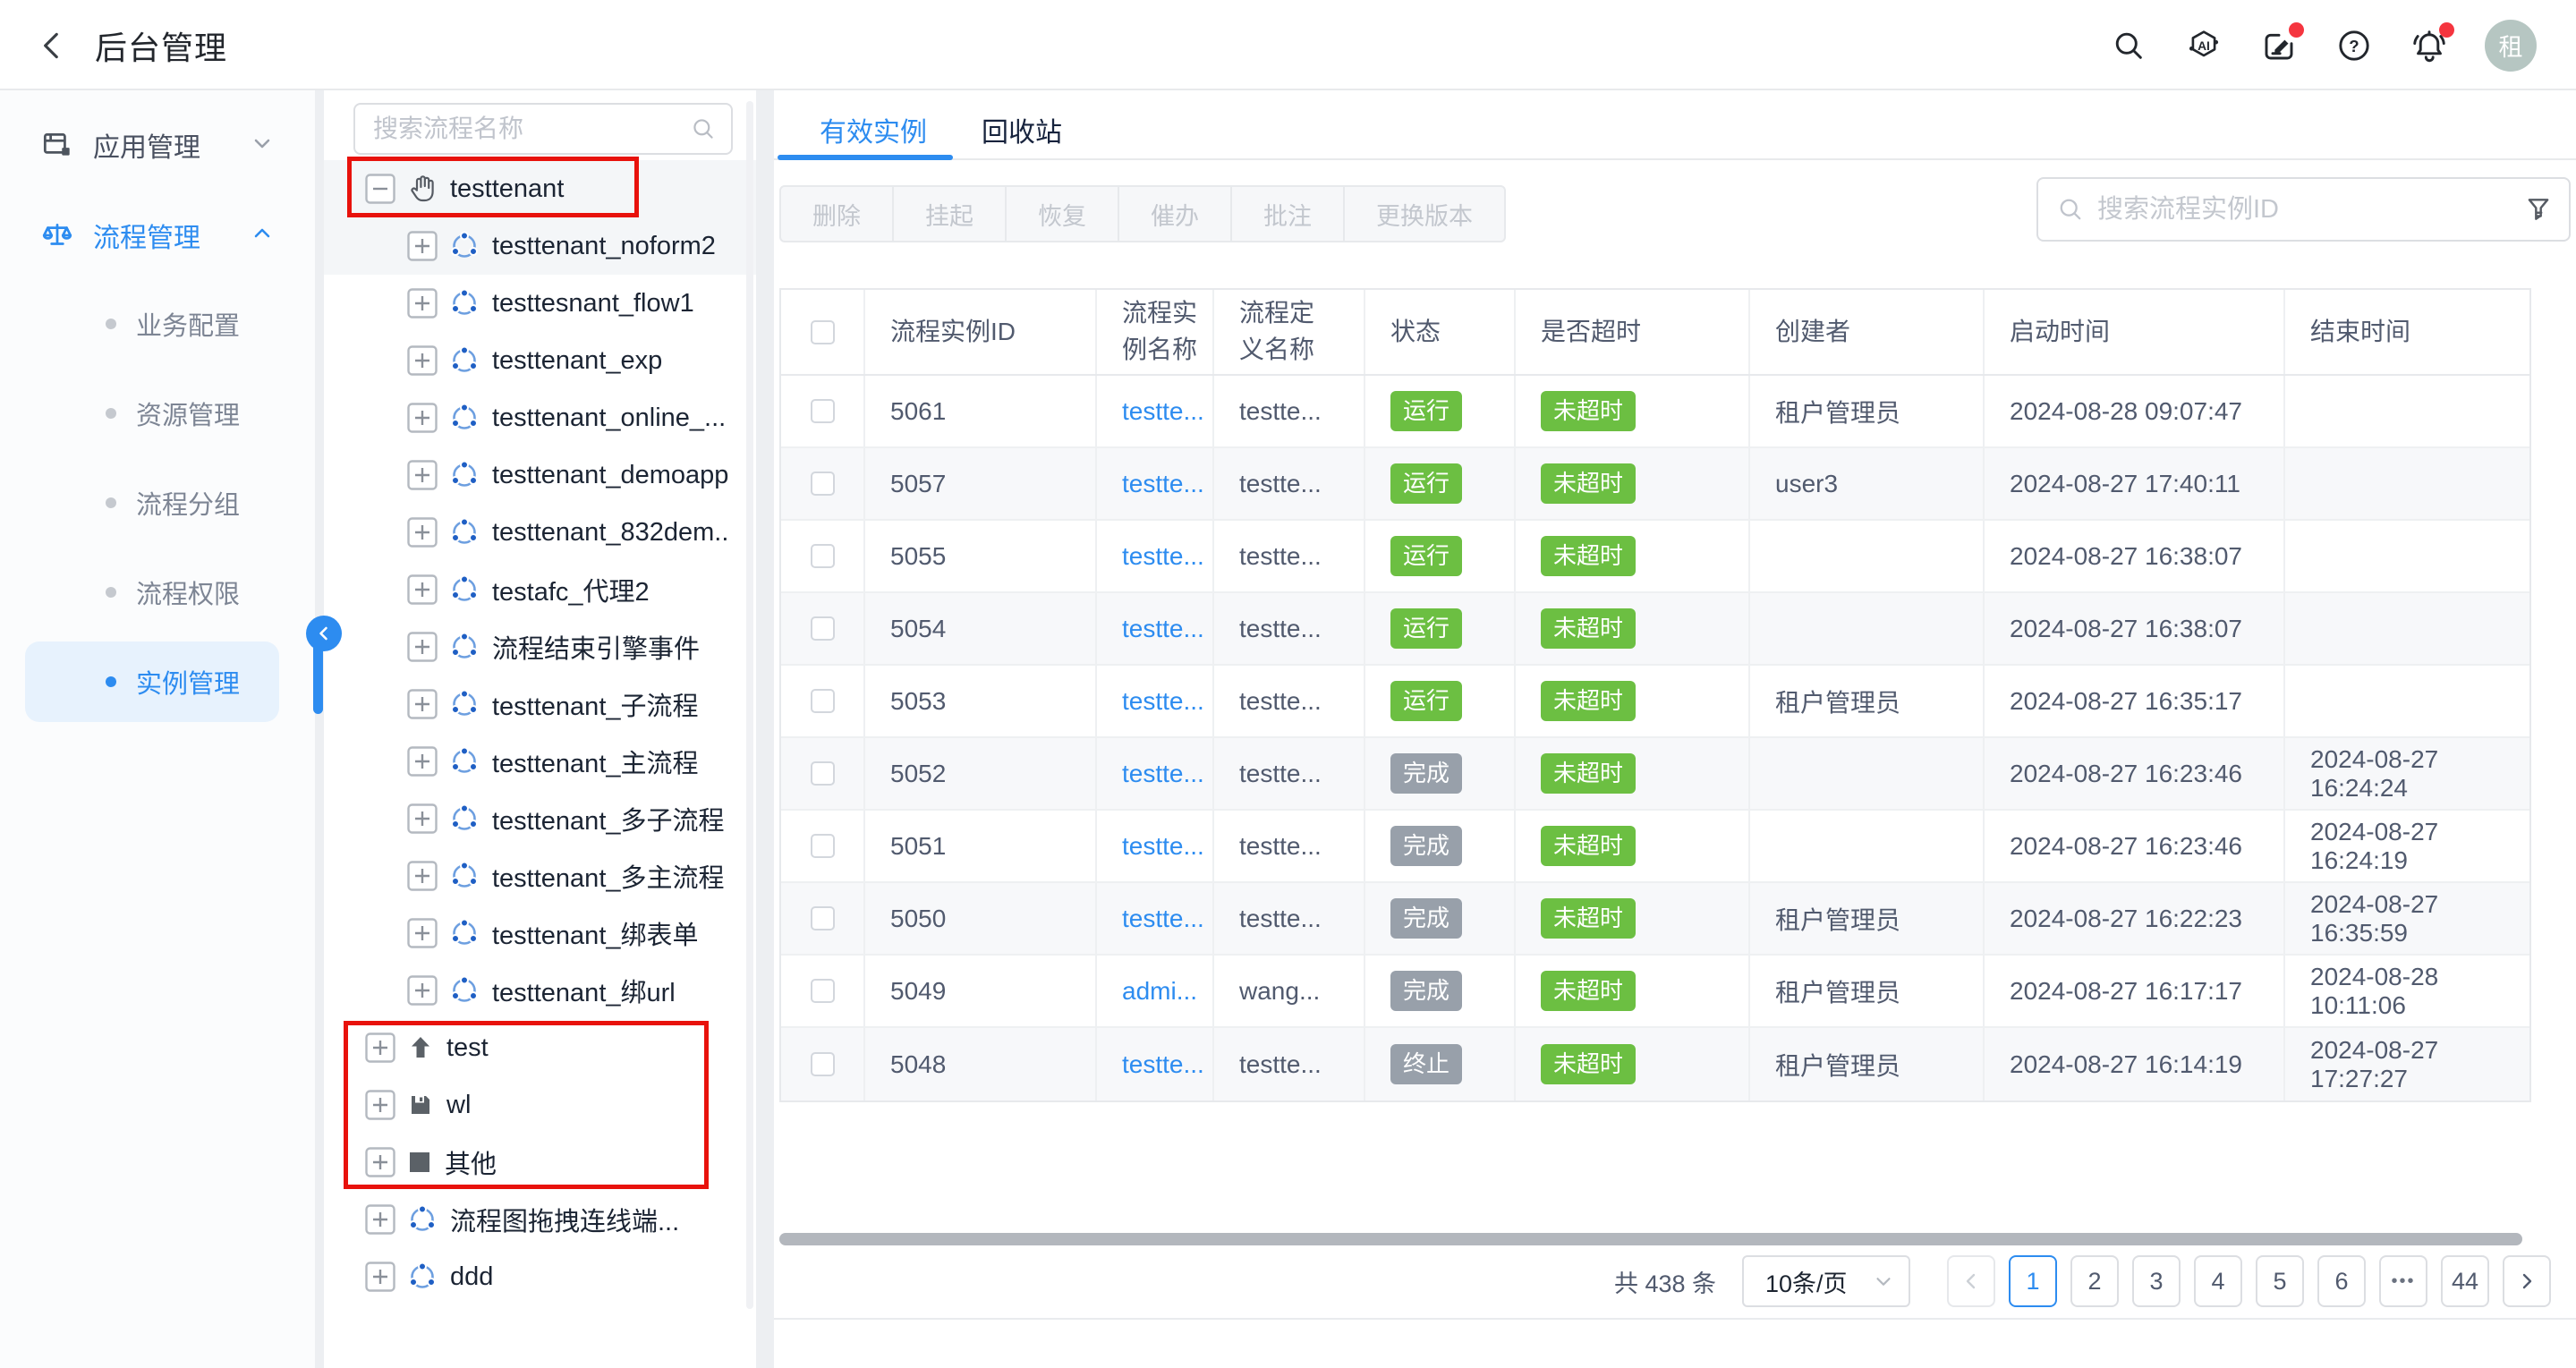 This screenshot has width=2576, height=1368. What do you see at coordinates (2403, 1281) in the screenshot?
I see `page-ellipsis-button: •••` at bounding box center [2403, 1281].